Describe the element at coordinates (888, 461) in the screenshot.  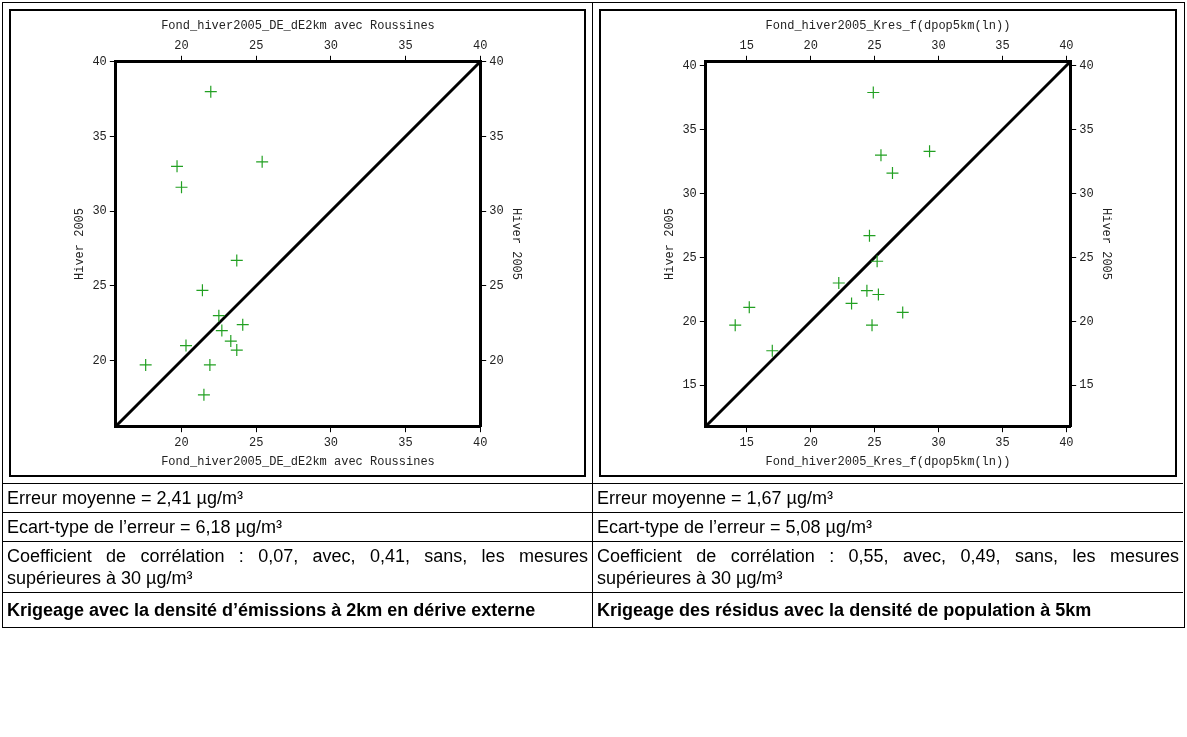
I see `x-axis-title: Fond_hiver2005_Kres_f(dpop5km(ln))` at that location.